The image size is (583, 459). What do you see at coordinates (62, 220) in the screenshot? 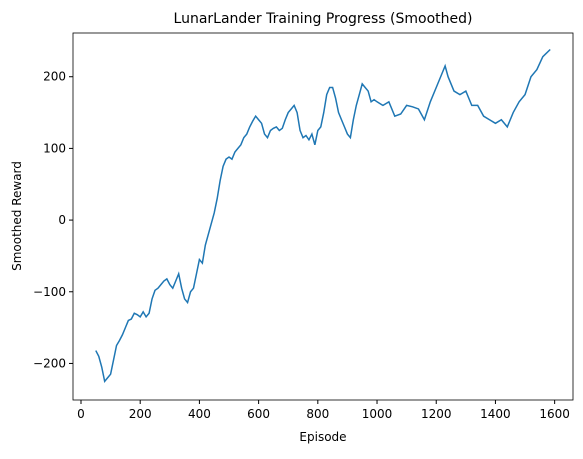
I see `y-tick-label: 0` at bounding box center [62, 220].